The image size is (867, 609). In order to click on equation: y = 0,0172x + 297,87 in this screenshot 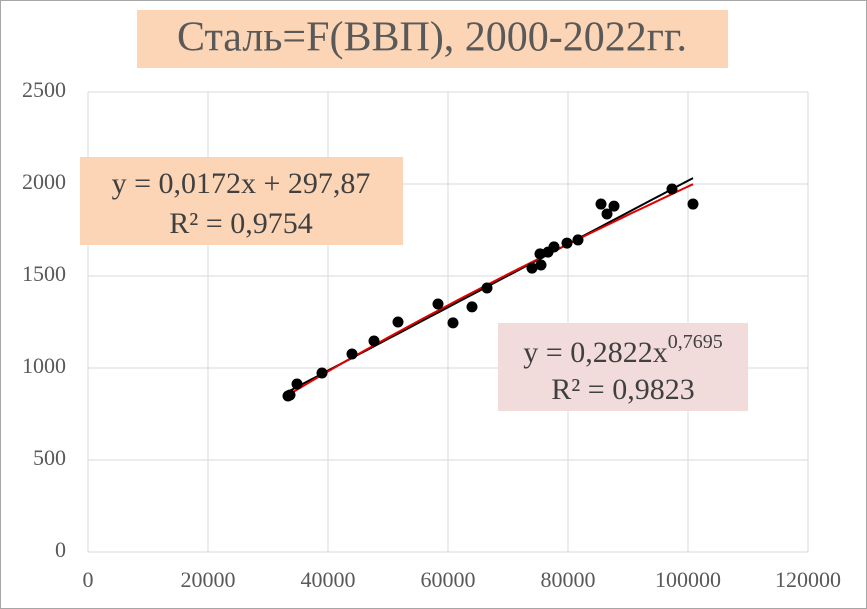, I will do `click(241, 183)`.